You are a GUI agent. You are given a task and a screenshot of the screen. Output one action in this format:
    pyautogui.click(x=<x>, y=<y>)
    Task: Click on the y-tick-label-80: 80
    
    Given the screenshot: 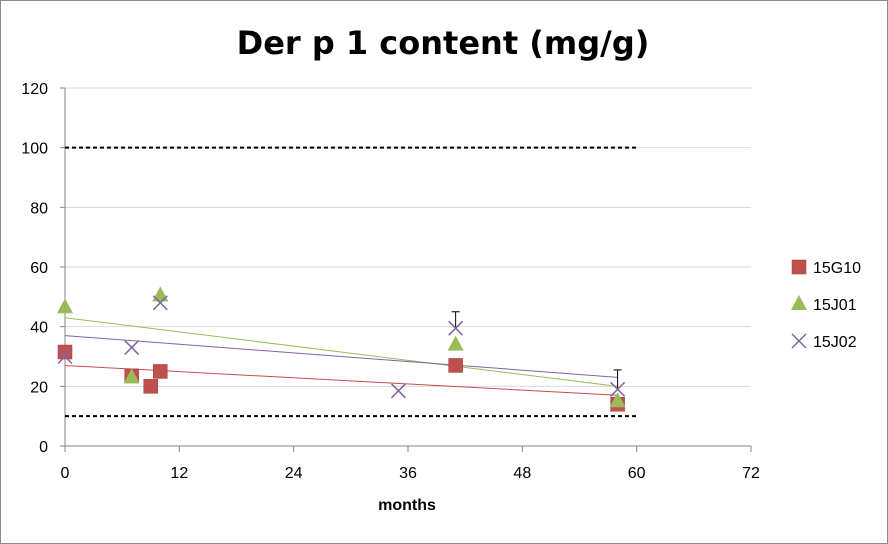 What is the action you would take?
    pyautogui.click(x=39, y=208)
    